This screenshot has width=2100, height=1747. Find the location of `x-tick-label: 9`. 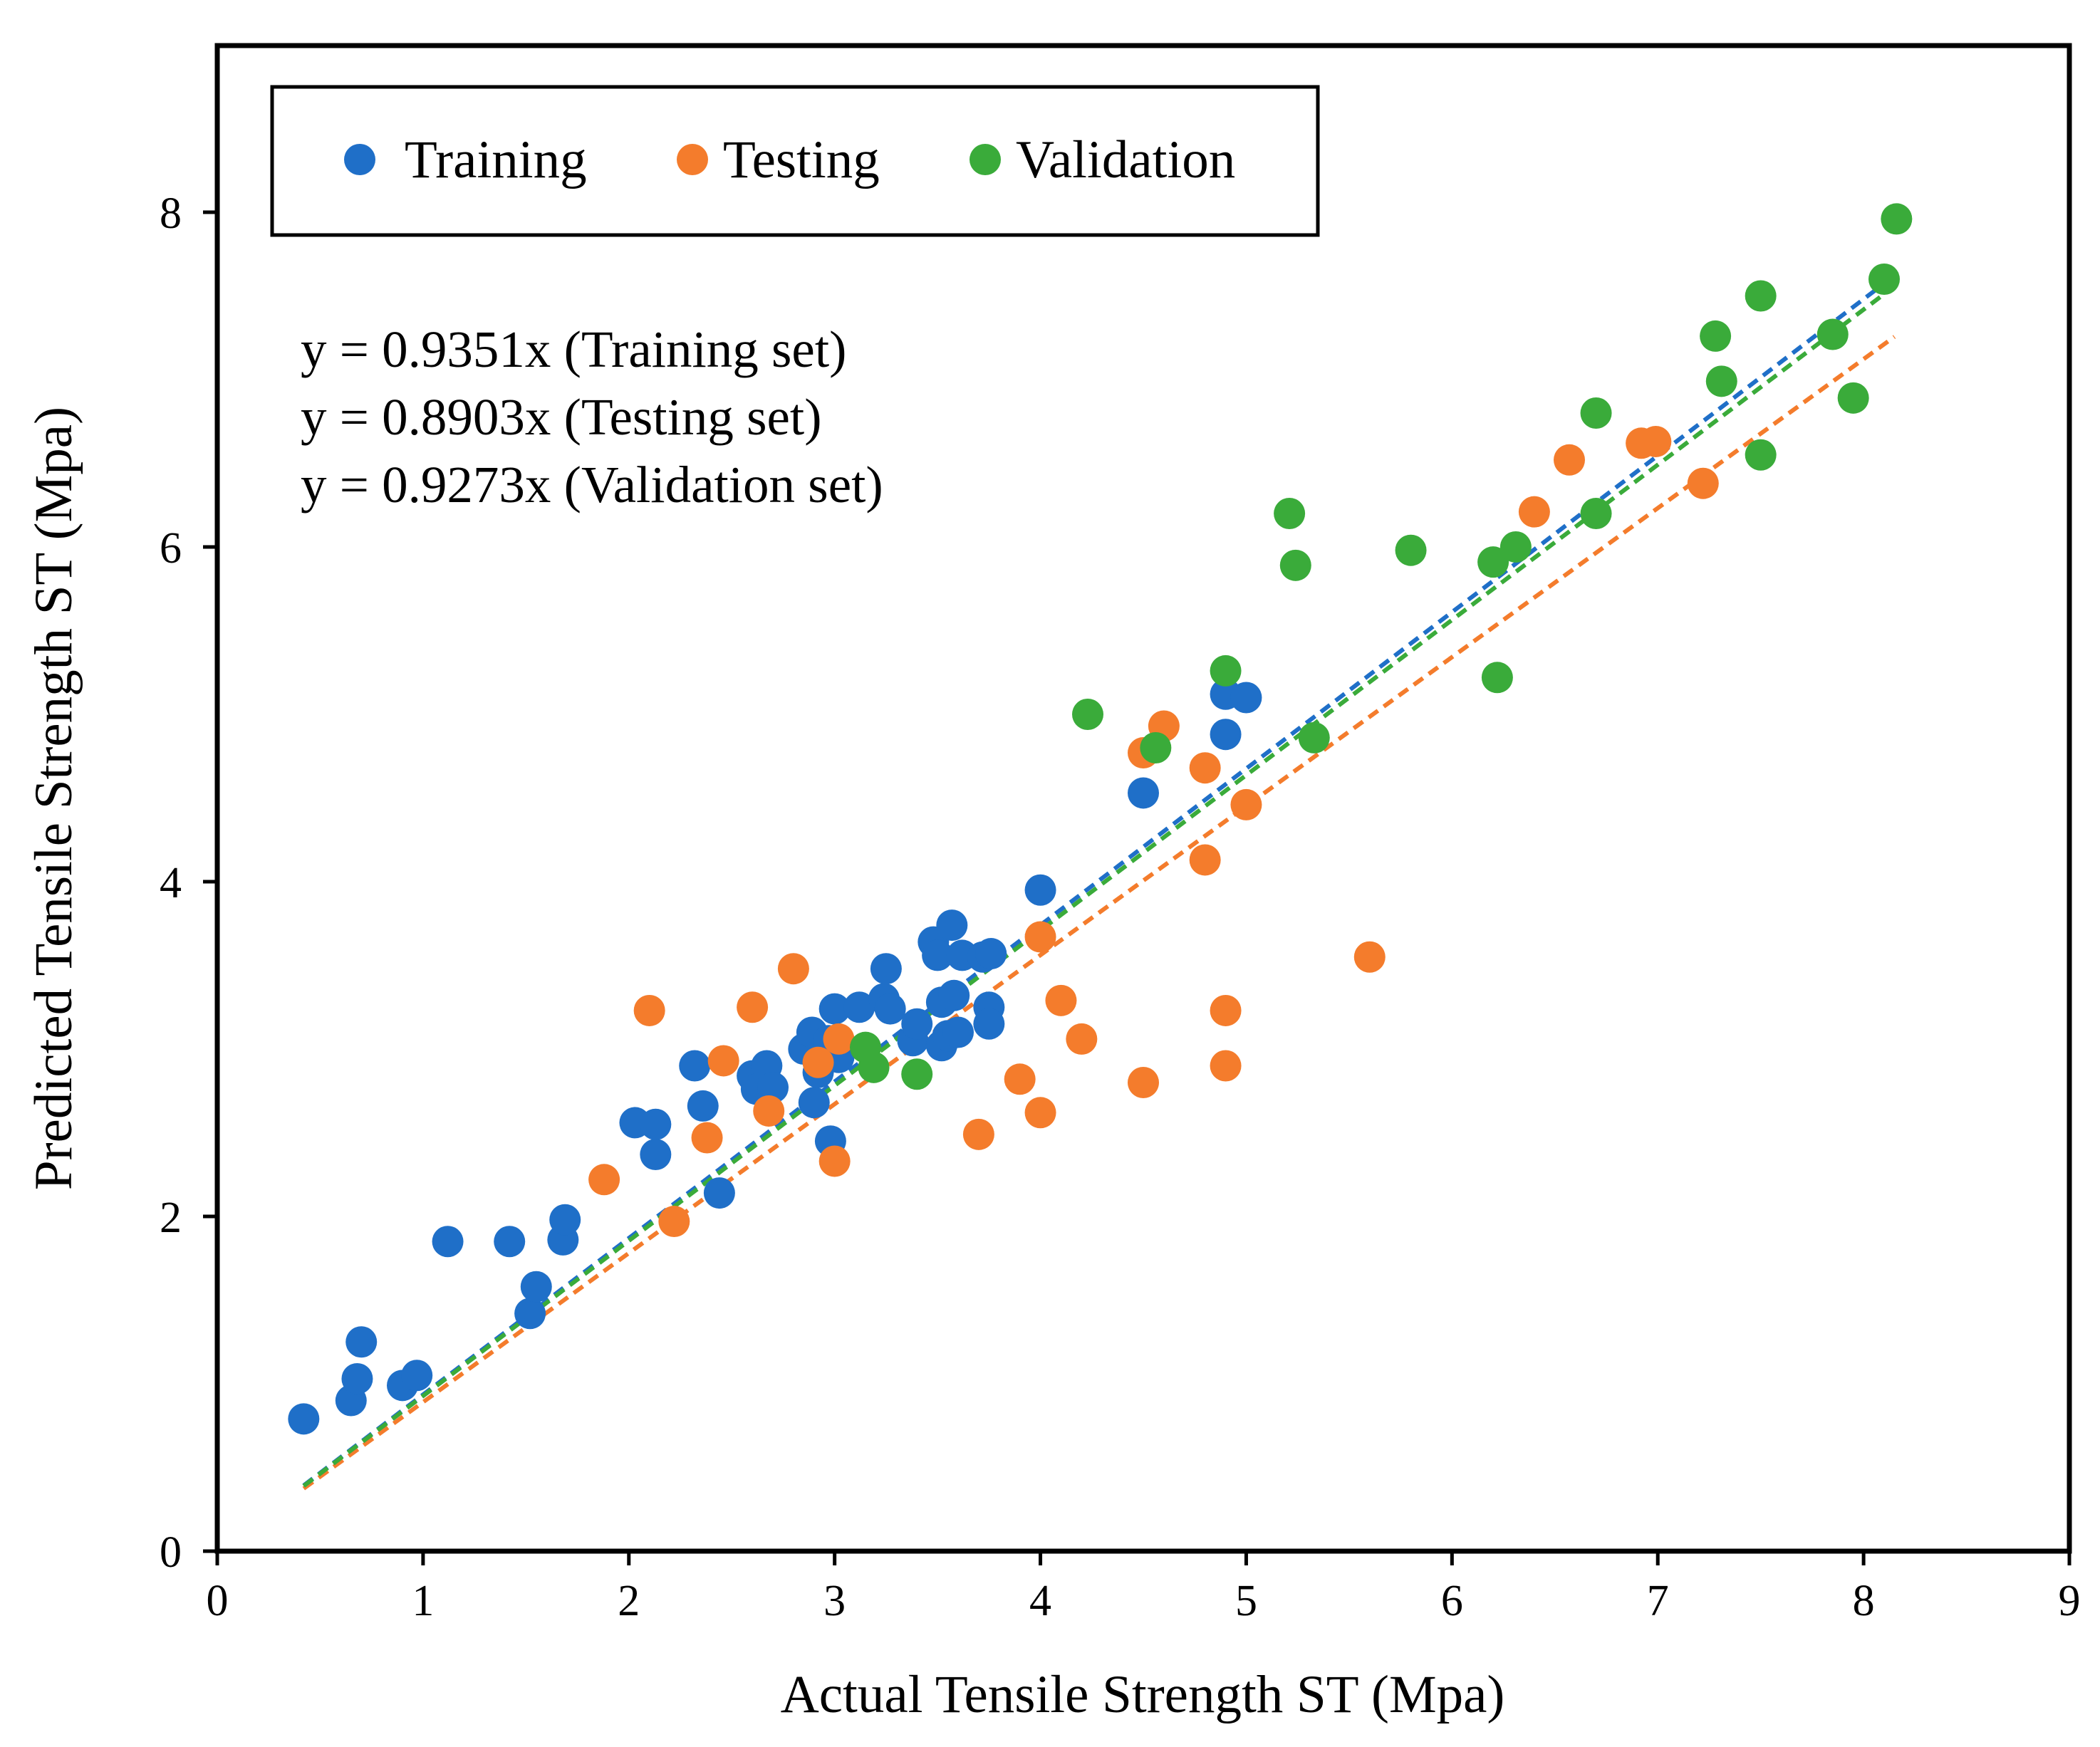

x-tick-label: 9 is located at coordinates (2070, 1601).